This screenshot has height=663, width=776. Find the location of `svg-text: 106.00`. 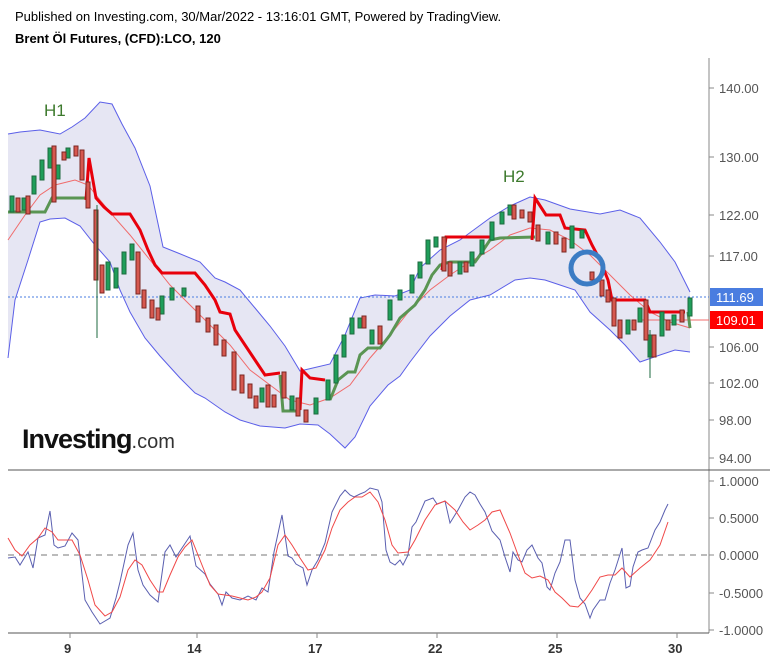

svg-text: 106.00 is located at coordinates (739, 347).